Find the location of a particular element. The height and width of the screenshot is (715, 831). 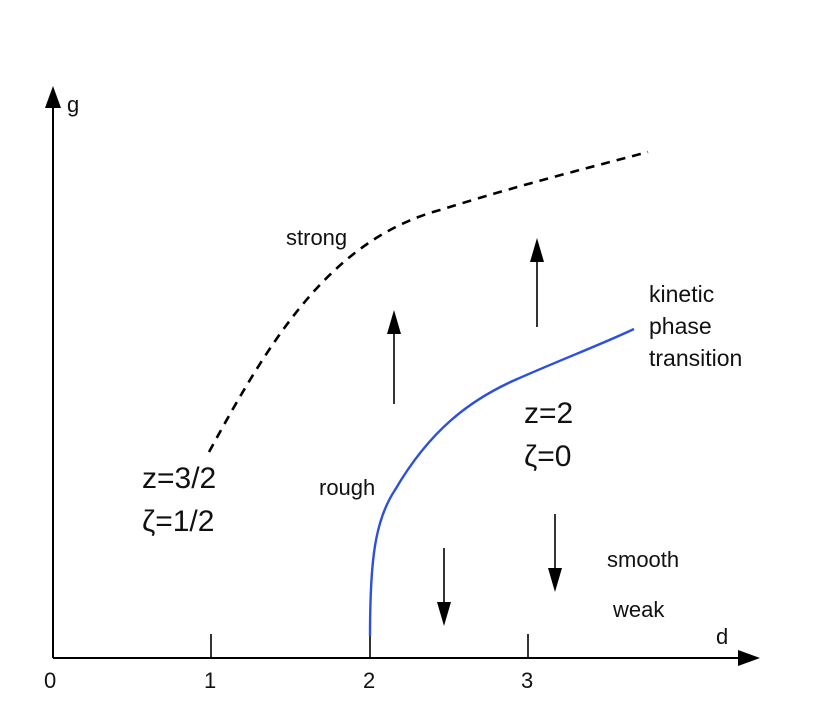

smooth-label: smooth is located at coordinates (643, 559).